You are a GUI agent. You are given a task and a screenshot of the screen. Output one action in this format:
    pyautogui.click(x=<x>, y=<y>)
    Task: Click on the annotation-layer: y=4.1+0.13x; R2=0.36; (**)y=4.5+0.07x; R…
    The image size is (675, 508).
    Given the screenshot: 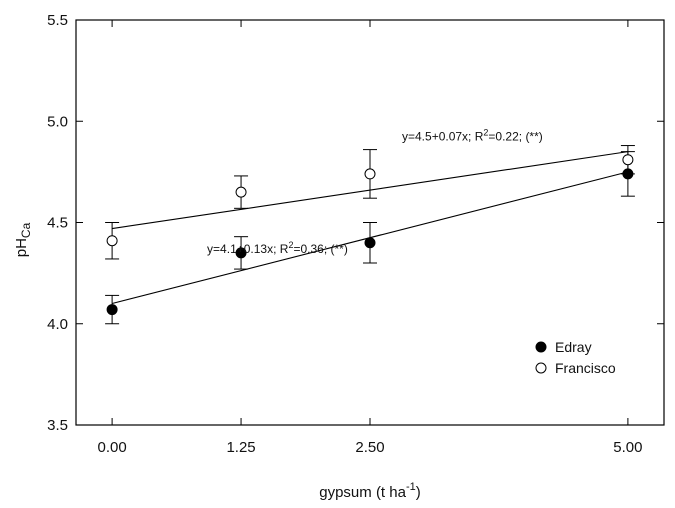 What is the action you would take?
    pyautogui.click(x=375, y=191)
    